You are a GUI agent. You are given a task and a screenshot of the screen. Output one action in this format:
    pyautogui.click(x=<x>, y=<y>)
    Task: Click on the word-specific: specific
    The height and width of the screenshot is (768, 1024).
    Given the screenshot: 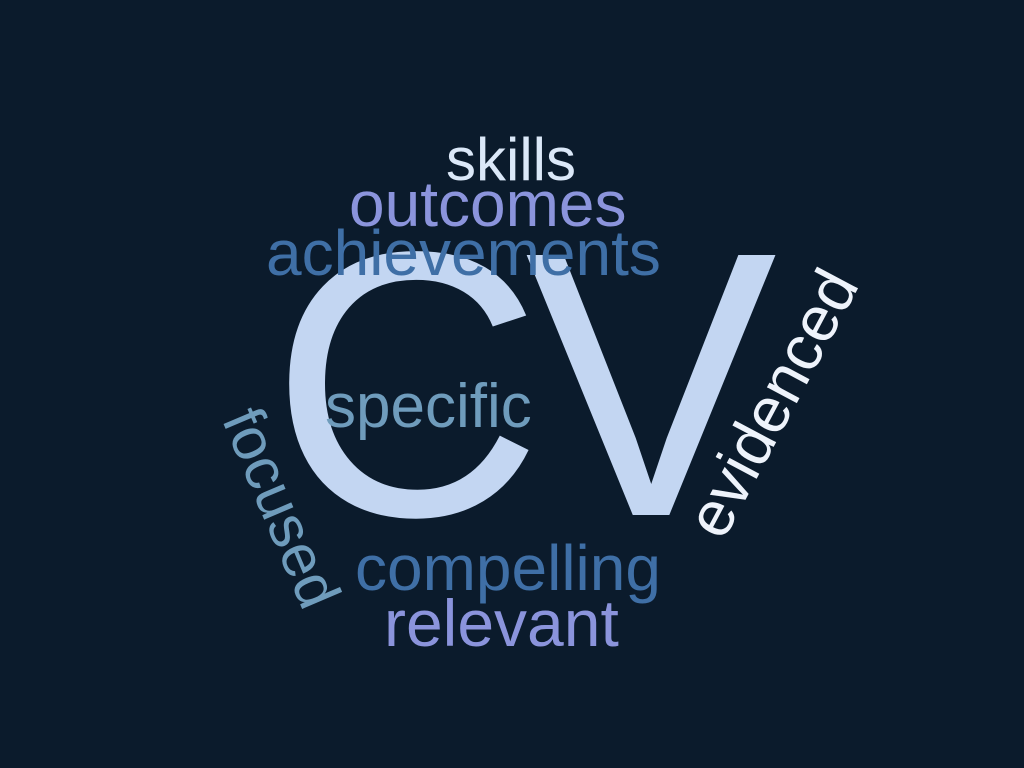 What is the action you would take?
    pyautogui.click(x=428, y=406)
    